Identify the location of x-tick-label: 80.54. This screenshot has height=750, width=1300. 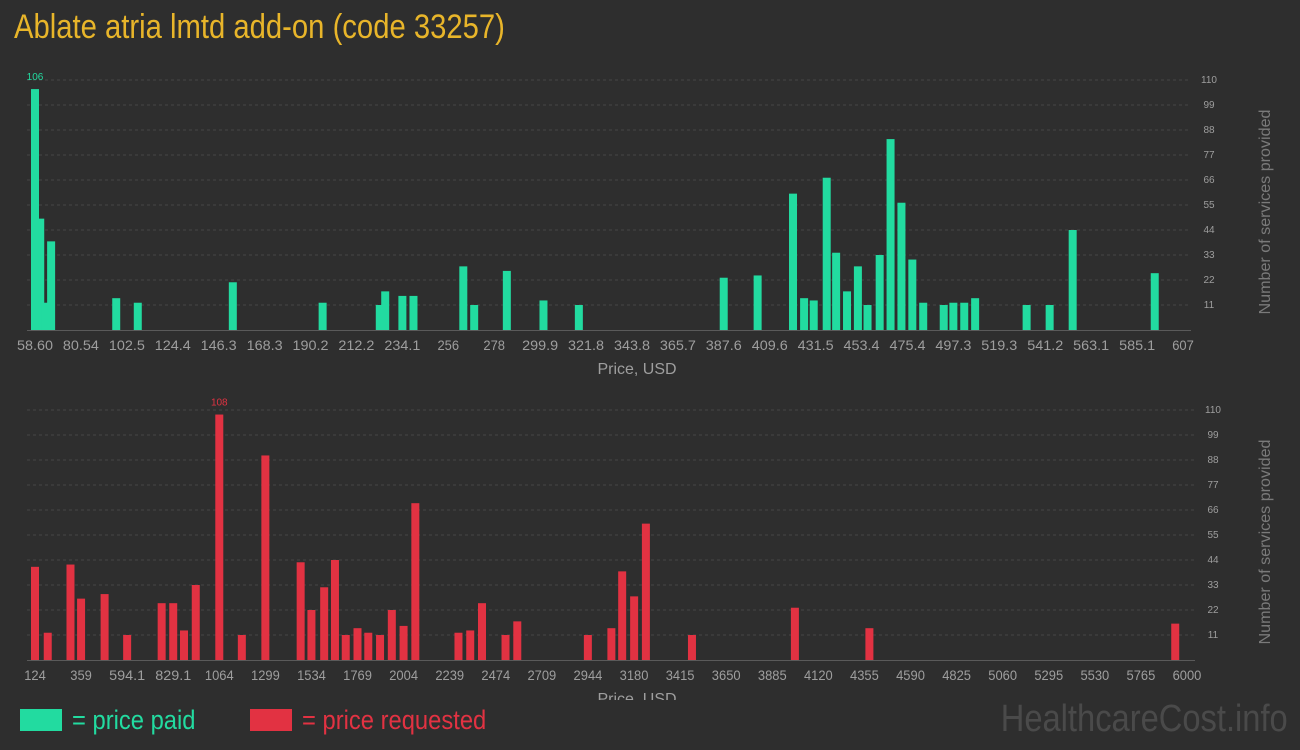
(81, 345).